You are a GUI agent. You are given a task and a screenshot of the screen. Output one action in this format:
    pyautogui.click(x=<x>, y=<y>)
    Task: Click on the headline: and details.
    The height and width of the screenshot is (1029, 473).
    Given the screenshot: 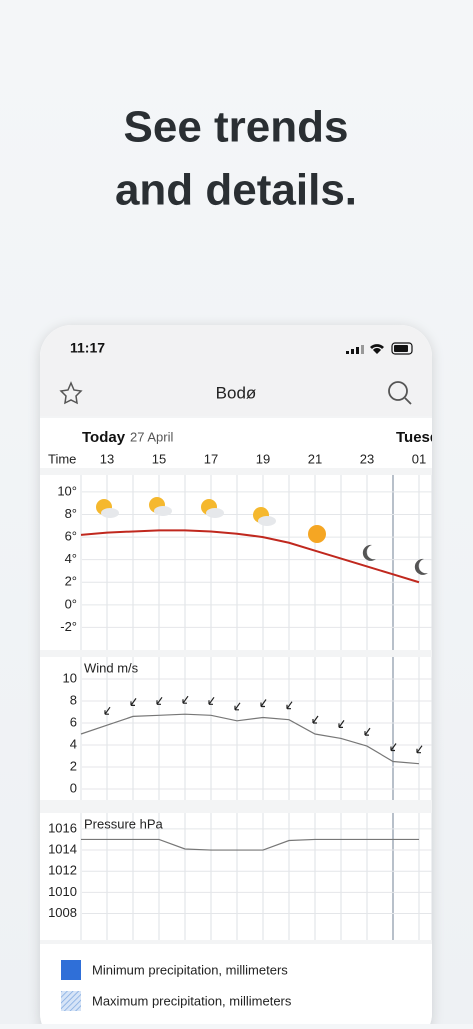 What is the action you would take?
    pyautogui.click(x=236, y=190)
    